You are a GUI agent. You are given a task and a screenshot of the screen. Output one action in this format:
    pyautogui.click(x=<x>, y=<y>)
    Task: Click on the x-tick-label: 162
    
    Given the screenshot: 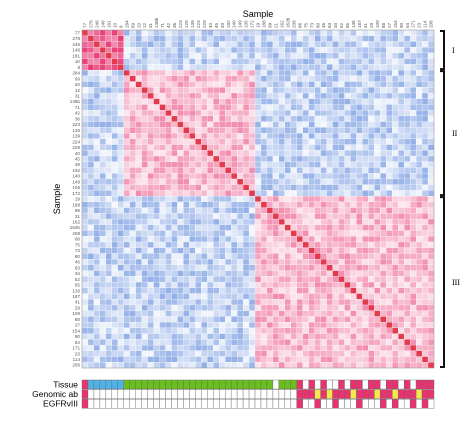 What is the action you would take?
    pyautogui.click(x=281, y=24)
    